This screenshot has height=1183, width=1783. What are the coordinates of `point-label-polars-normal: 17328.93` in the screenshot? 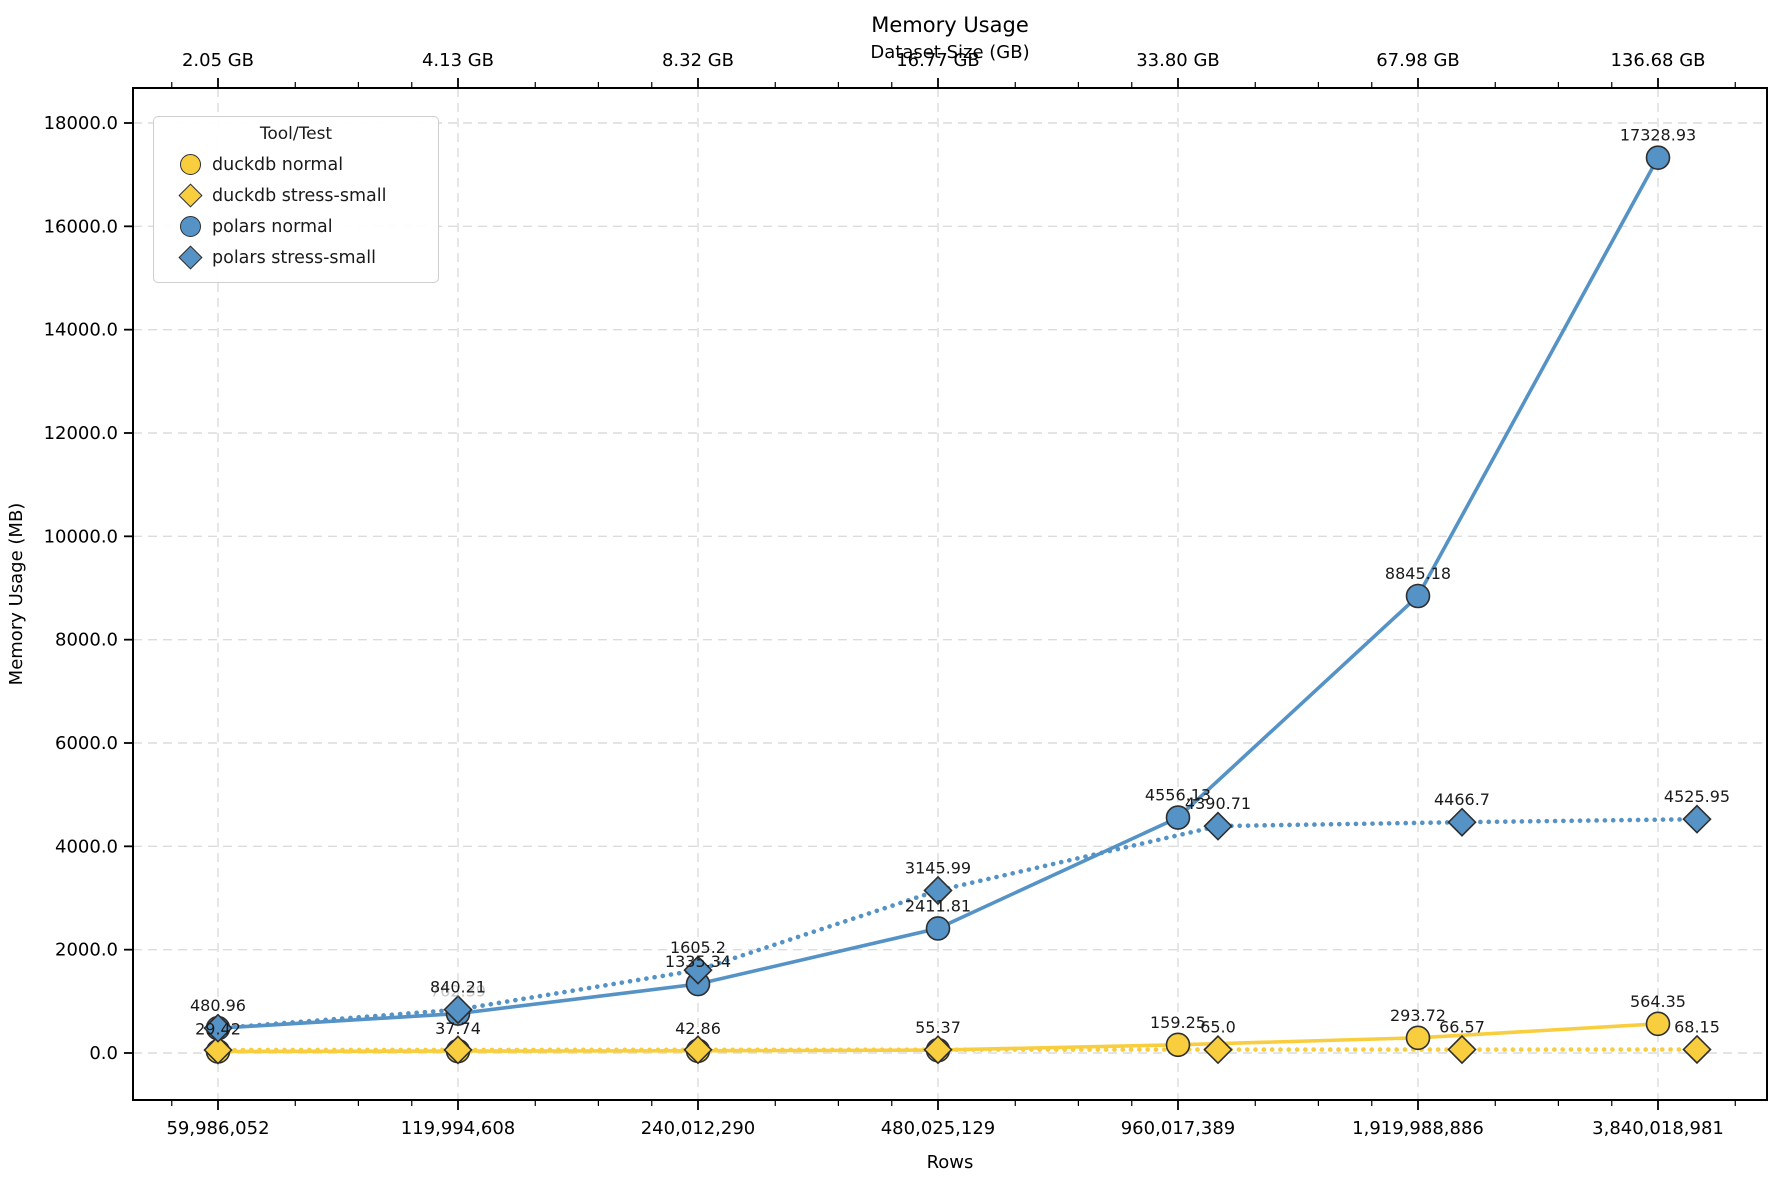 It's located at (1658, 135).